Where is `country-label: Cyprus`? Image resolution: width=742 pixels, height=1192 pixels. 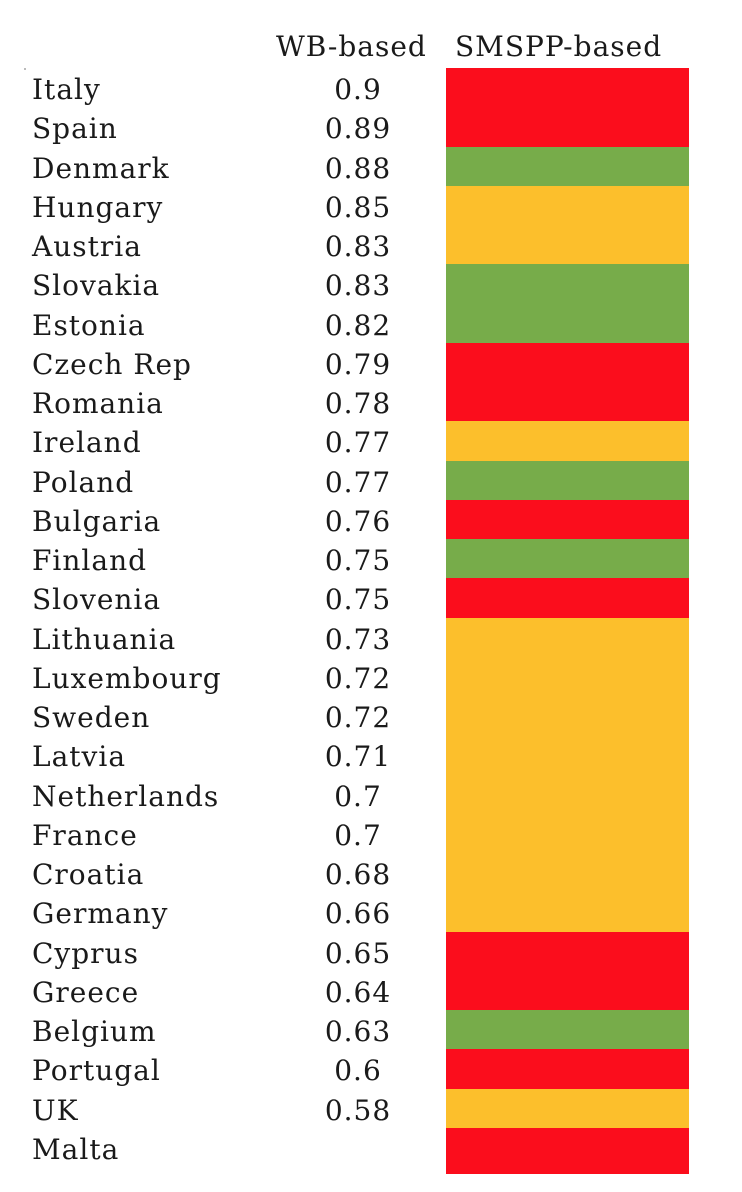 country-label: Cyprus is located at coordinates (85, 953).